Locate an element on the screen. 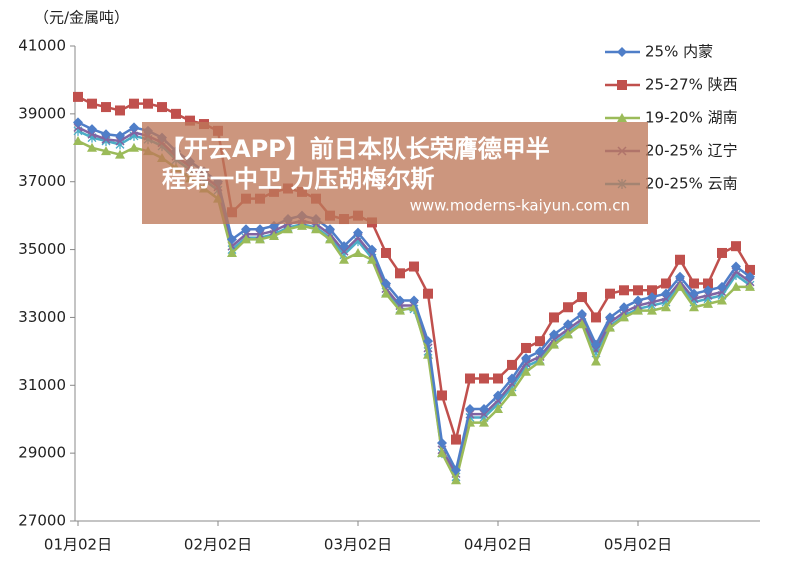  x-tick-label: 04月02日 is located at coordinates (498, 545).